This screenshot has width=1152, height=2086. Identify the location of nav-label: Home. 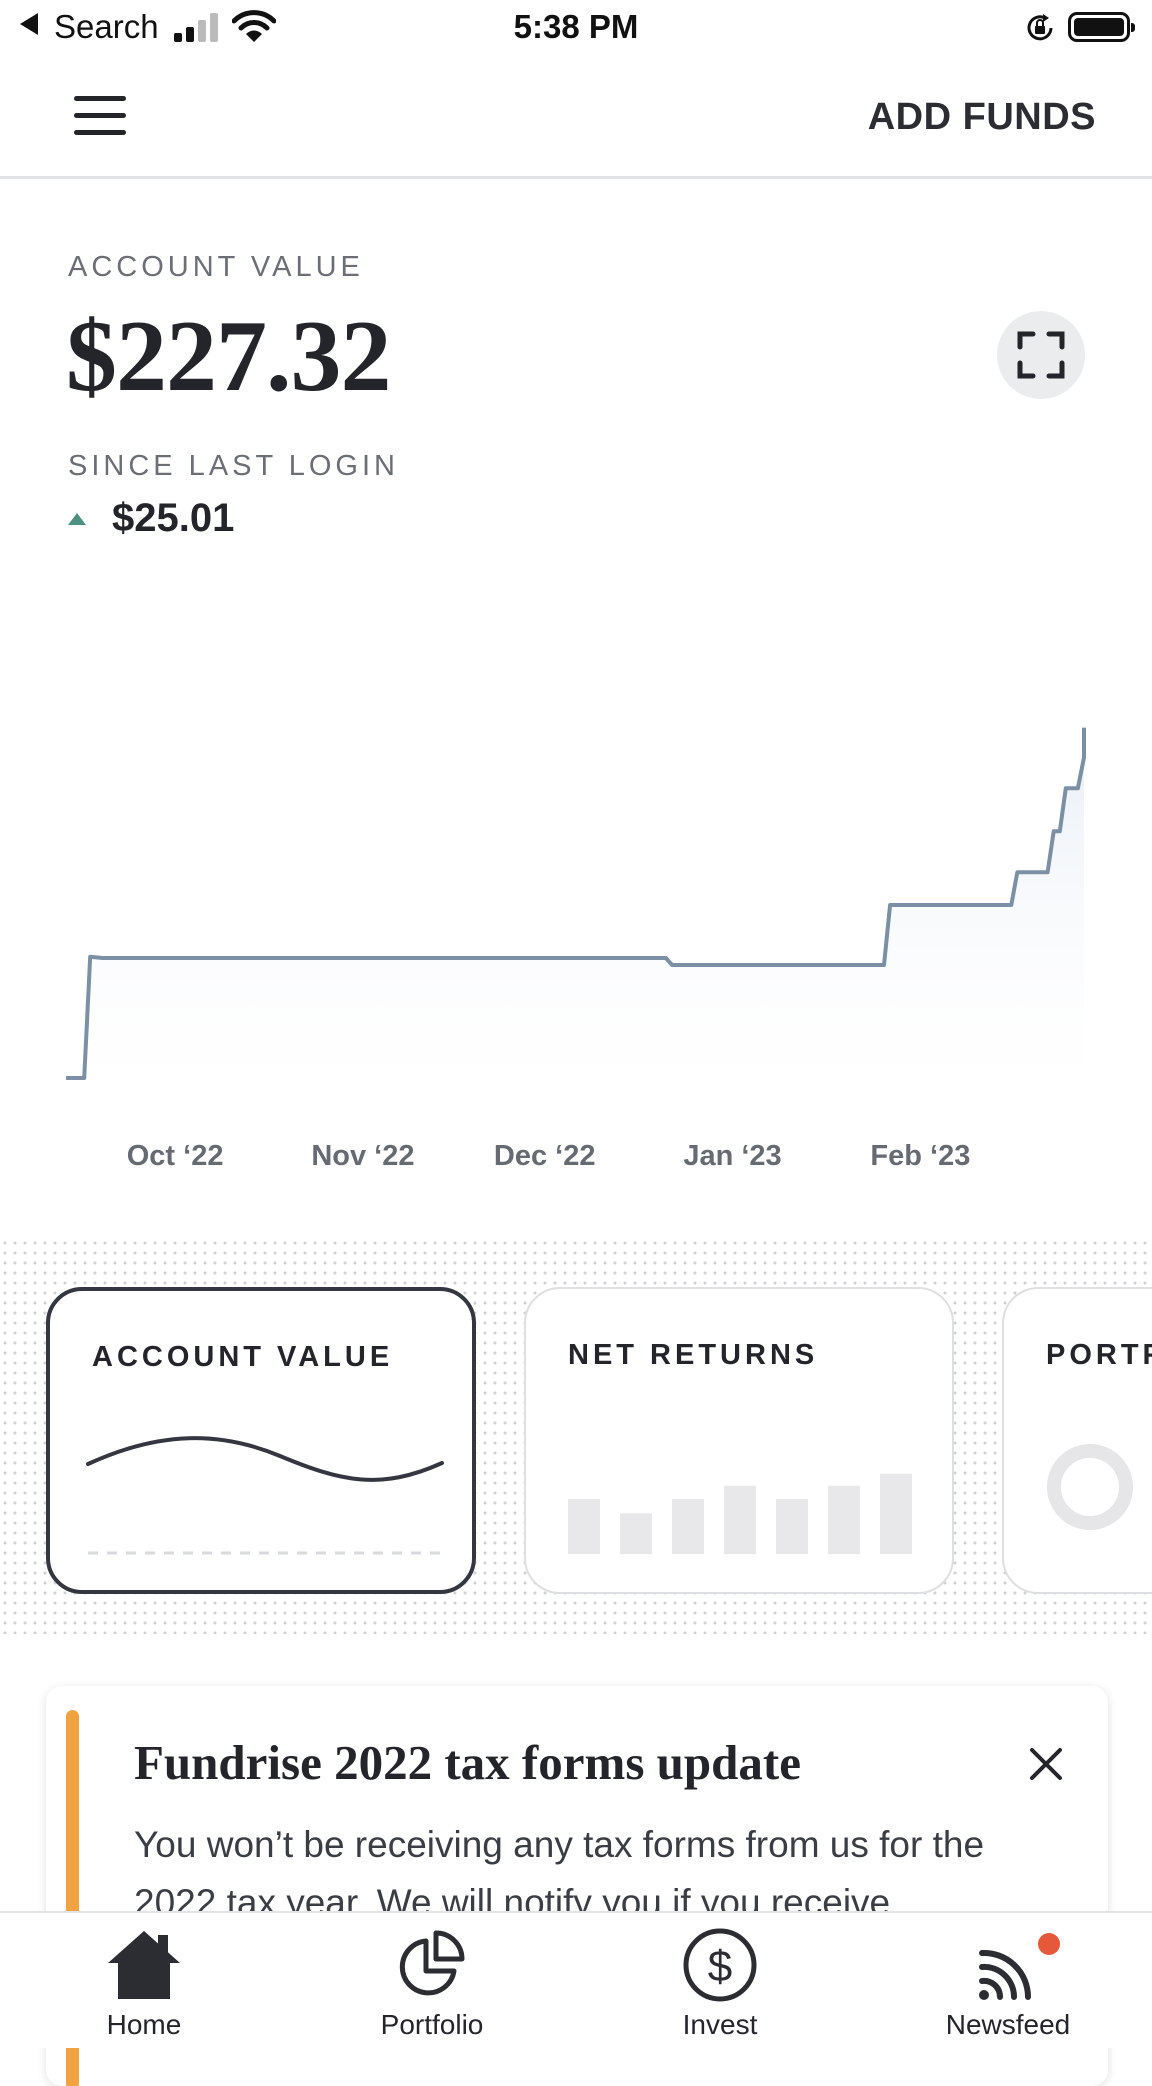
(144, 2024).